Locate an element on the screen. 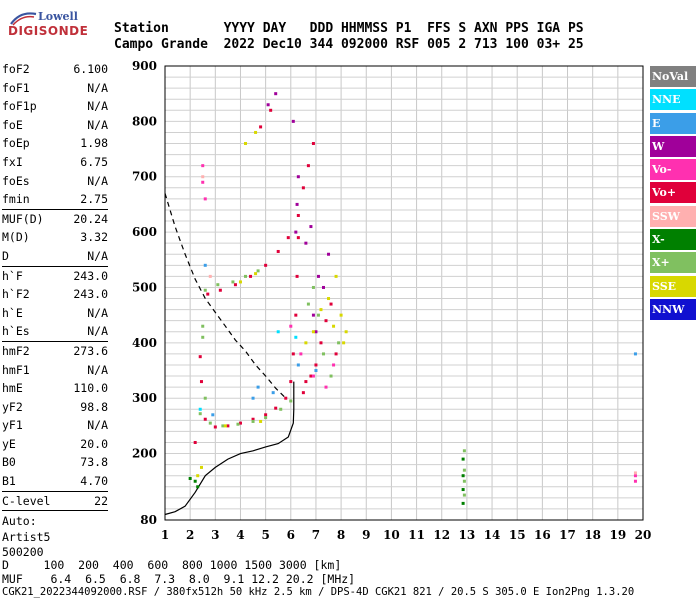 Image resolution: width=700 pixels, height=600 pixels. x-tick-label: 12 is located at coordinates (441, 535).